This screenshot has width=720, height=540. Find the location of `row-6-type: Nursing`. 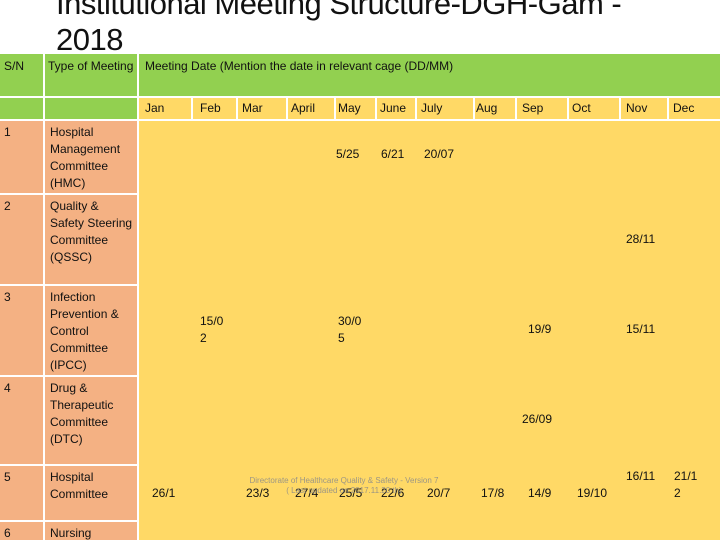

row-6-type: Nursing is located at coordinates (91, 530).